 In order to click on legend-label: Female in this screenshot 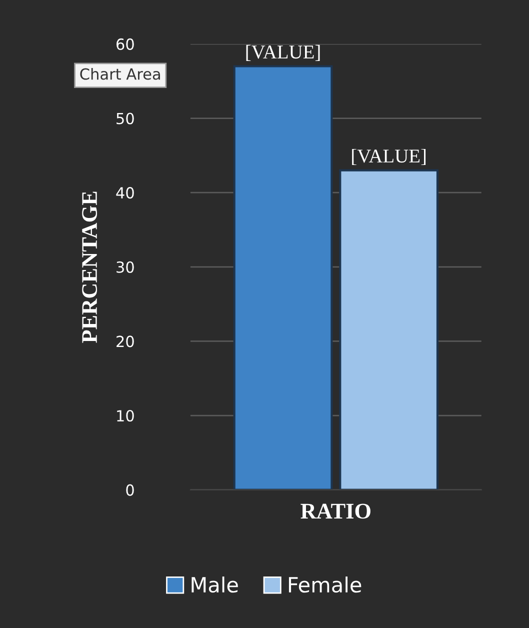, I will do `click(325, 584)`.